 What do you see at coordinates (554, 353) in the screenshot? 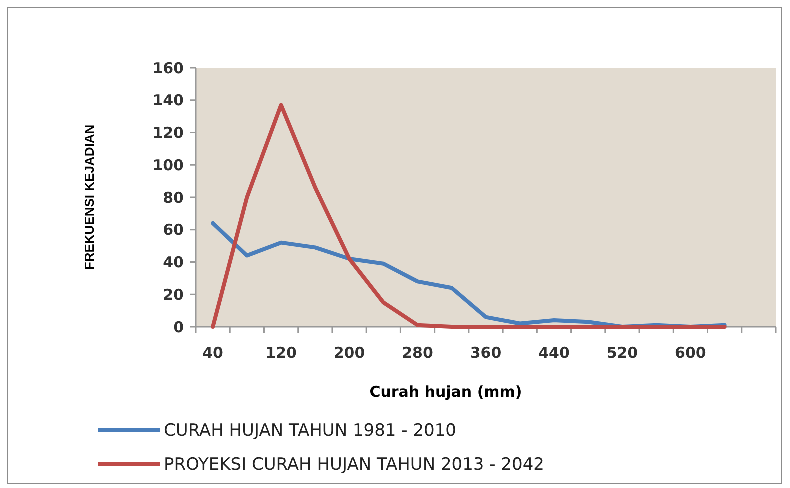
I see `x-tick-label: 440` at bounding box center [554, 353].